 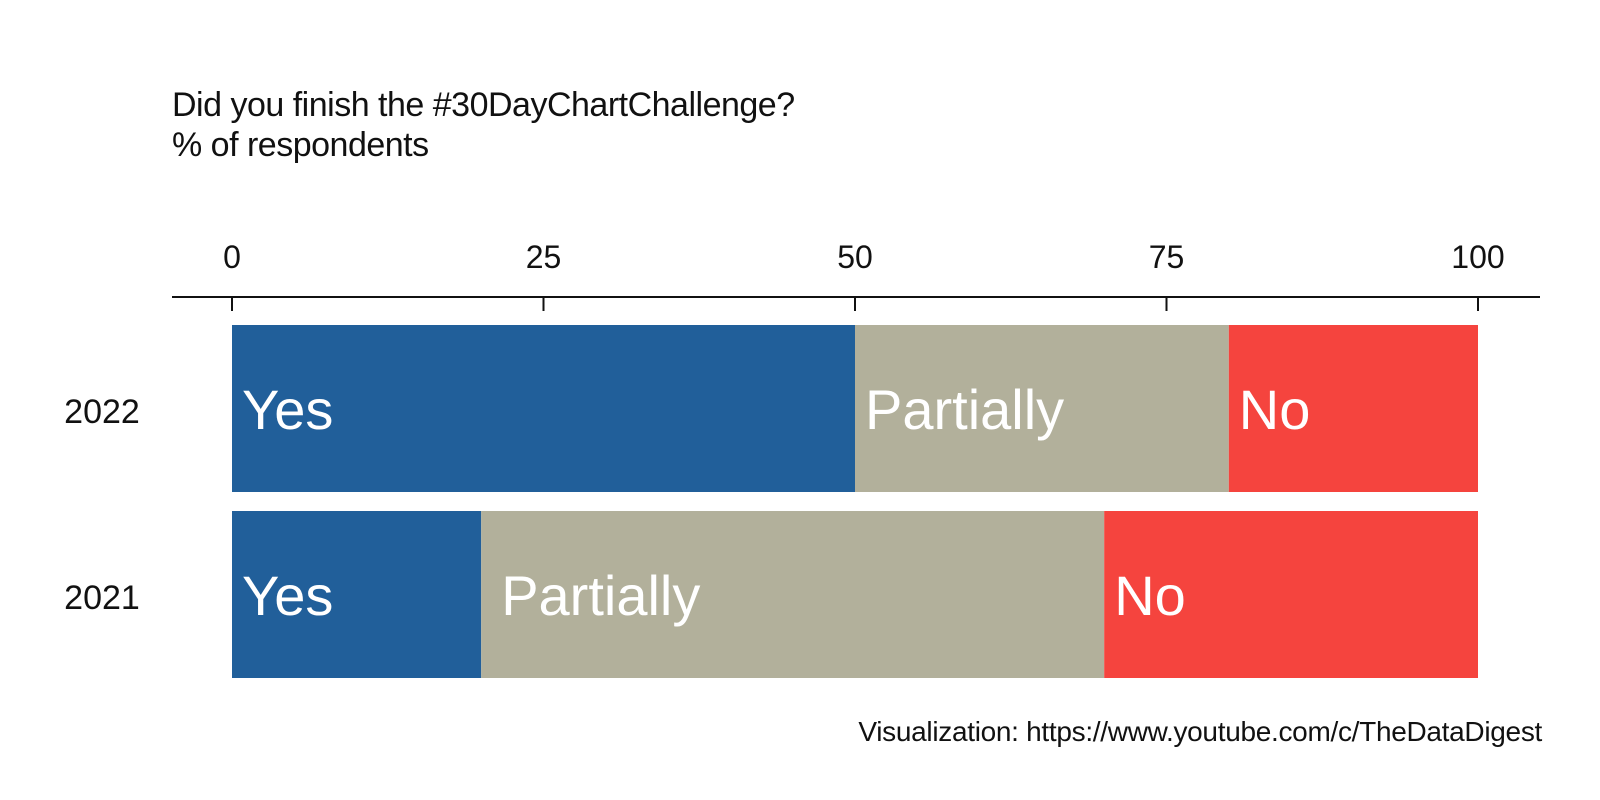 What do you see at coordinates (543, 408) in the screenshot?
I see `bar-yes-2022` at bounding box center [543, 408].